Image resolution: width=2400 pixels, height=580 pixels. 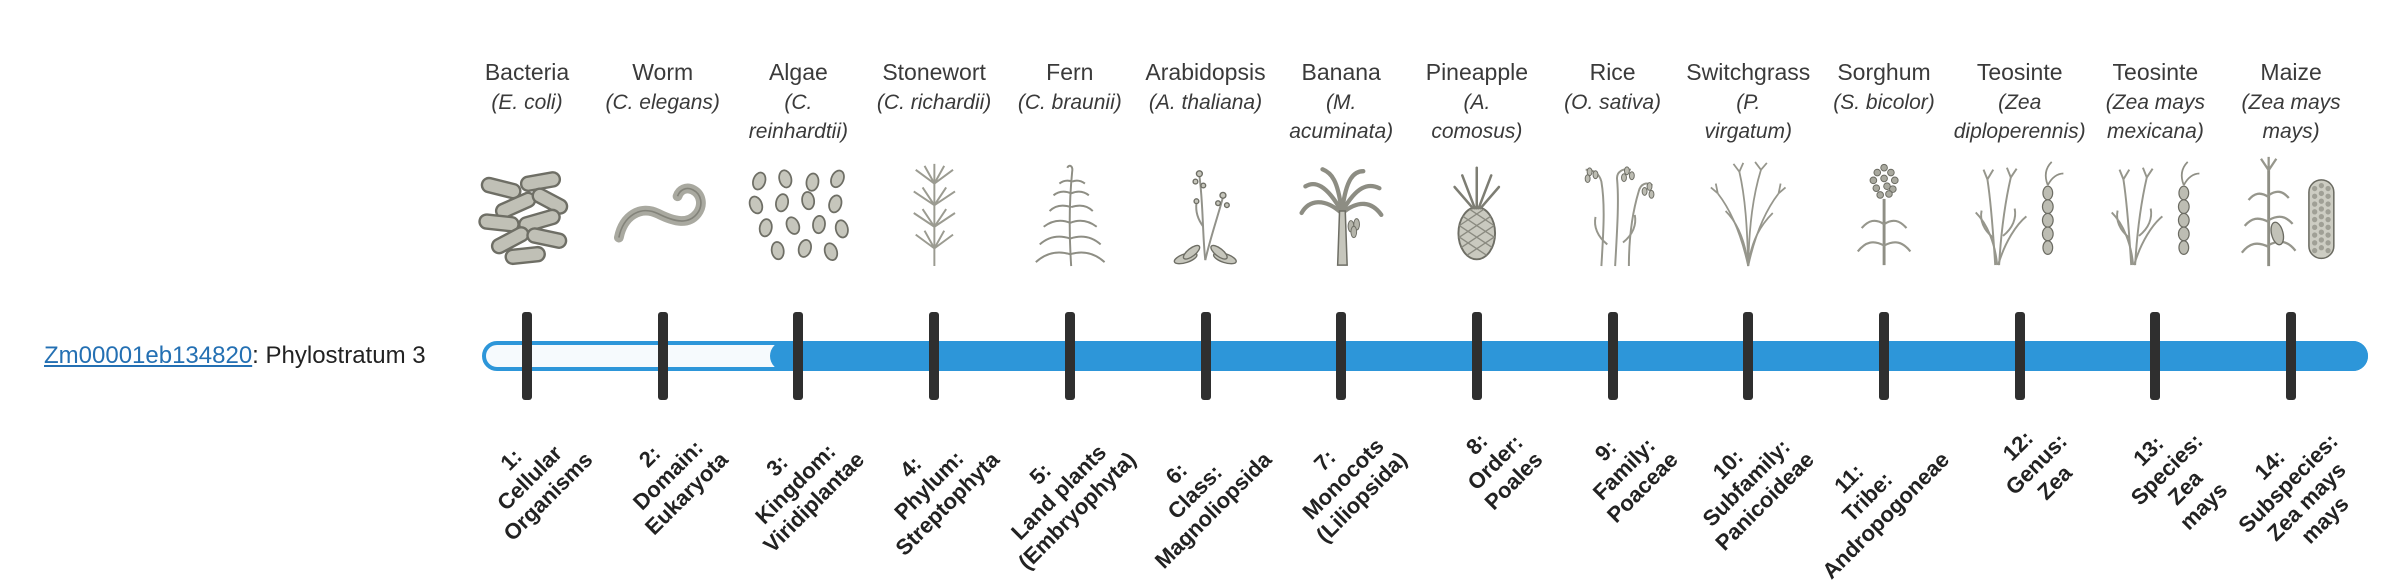 What do you see at coordinates (1504, 471) in the screenshot?
I see `stratum-stage-label: 8: Order: Poales` at bounding box center [1504, 471].